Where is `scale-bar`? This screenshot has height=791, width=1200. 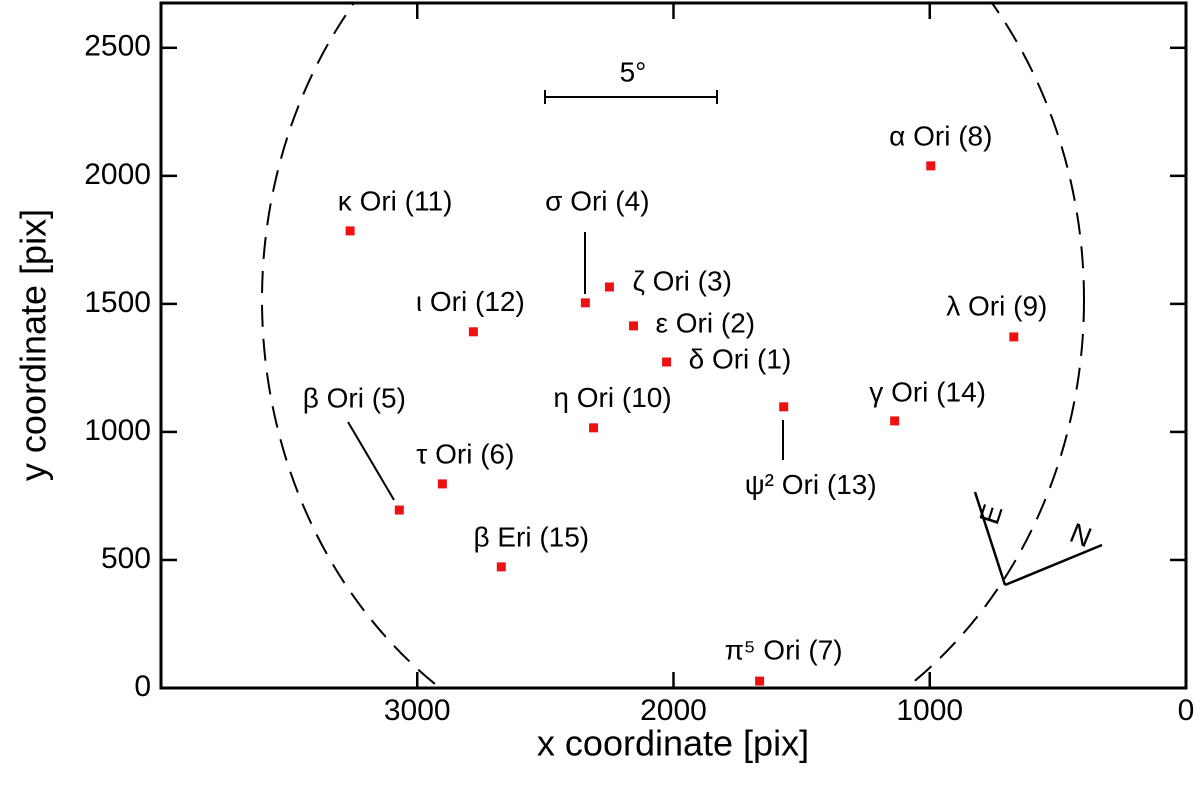 scale-bar is located at coordinates (631, 97).